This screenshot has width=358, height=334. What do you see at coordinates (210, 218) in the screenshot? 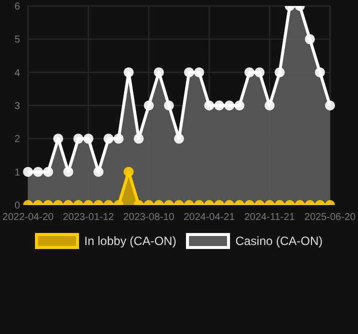
I see `x-tick-label: 2024-04-21` at bounding box center [210, 218].